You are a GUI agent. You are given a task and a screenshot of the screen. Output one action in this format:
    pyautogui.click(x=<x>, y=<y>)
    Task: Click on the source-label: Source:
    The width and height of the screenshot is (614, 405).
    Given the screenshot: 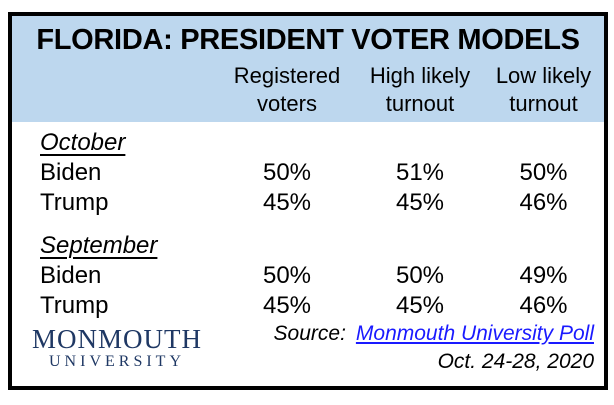 What is the action you would take?
    pyautogui.click(x=309, y=333)
    